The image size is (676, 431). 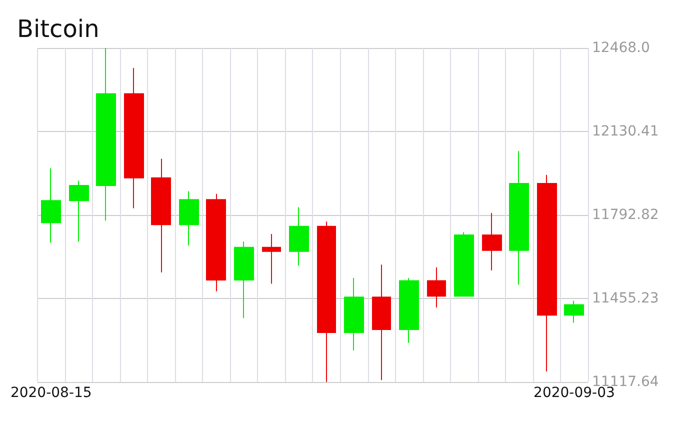 I want to click on y-tick-label: 12468.0, so click(x=621, y=48).